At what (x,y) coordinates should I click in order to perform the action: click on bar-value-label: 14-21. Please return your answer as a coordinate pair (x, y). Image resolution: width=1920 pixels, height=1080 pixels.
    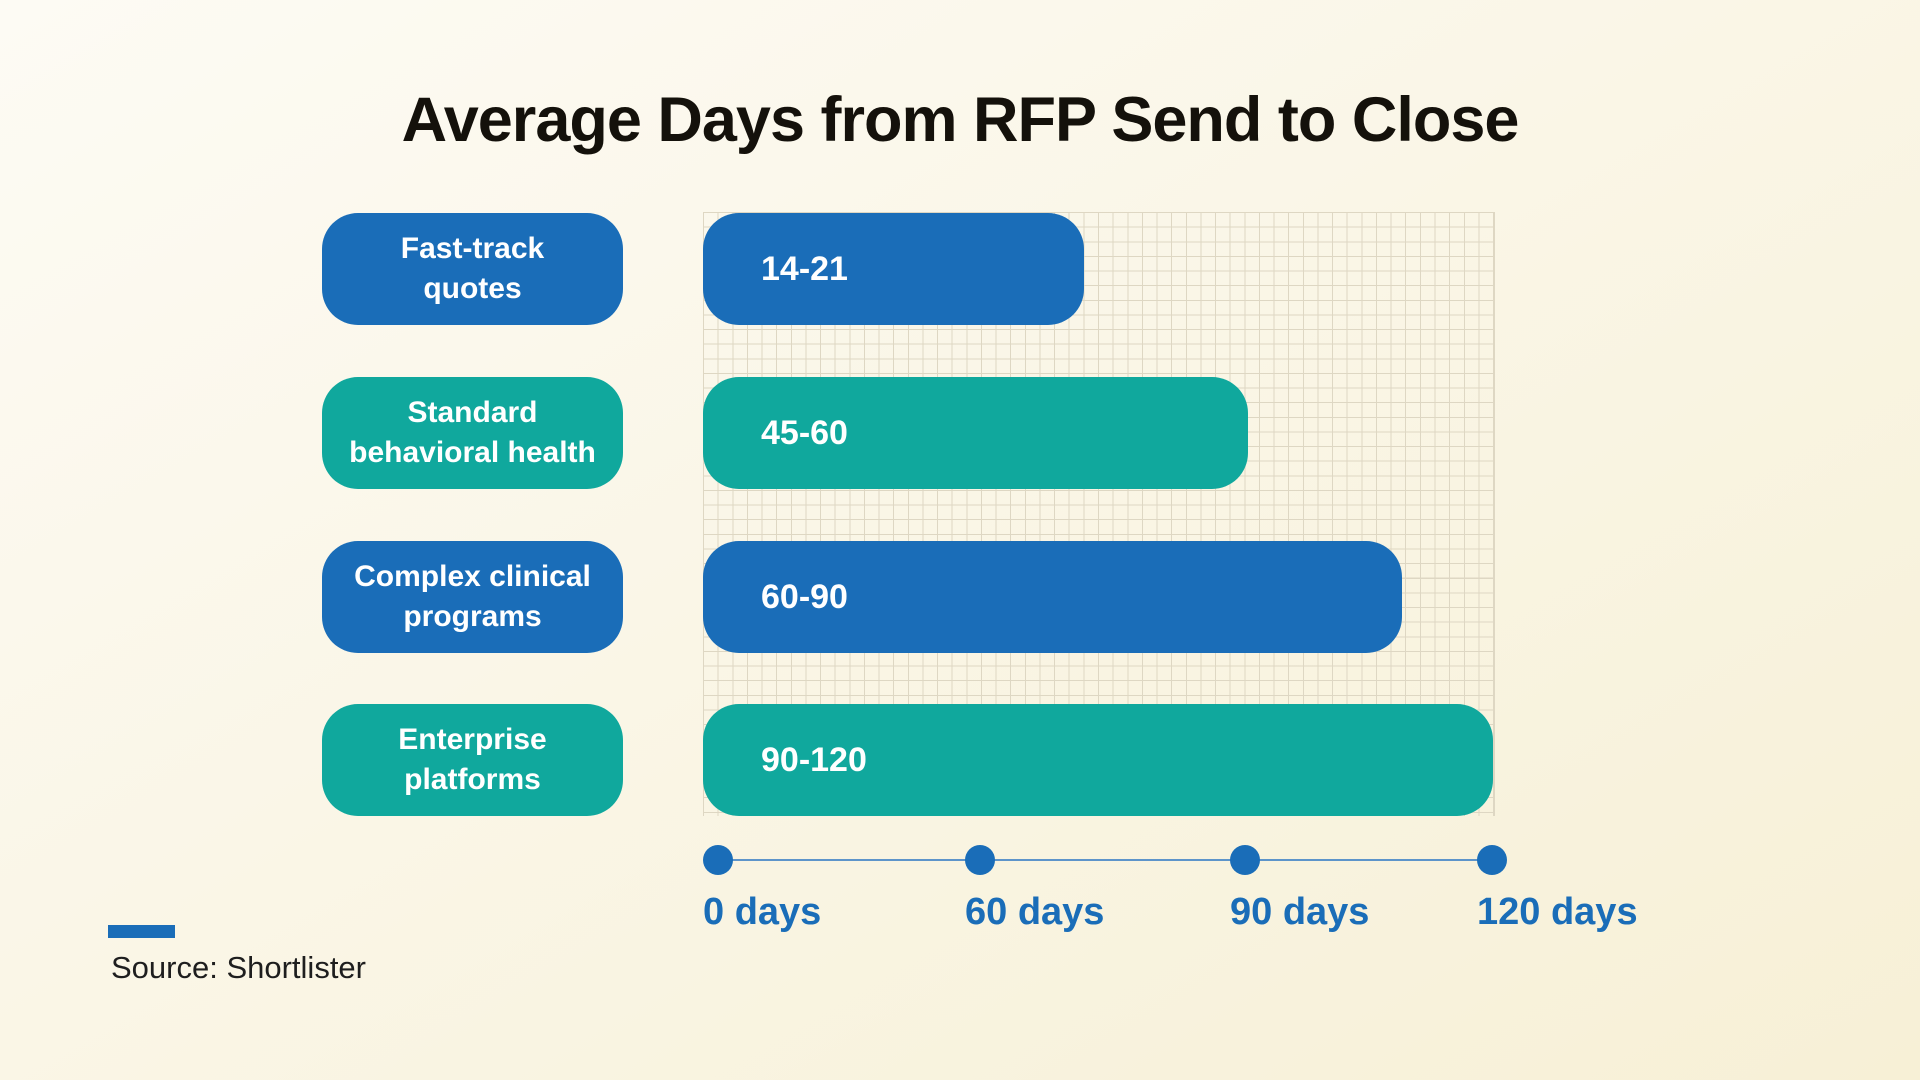
    Looking at the image, I should click on (804, 268).